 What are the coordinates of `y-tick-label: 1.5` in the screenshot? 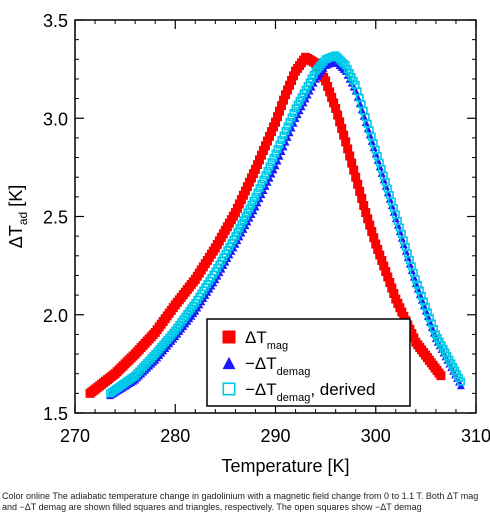 It's located at (55, 414).